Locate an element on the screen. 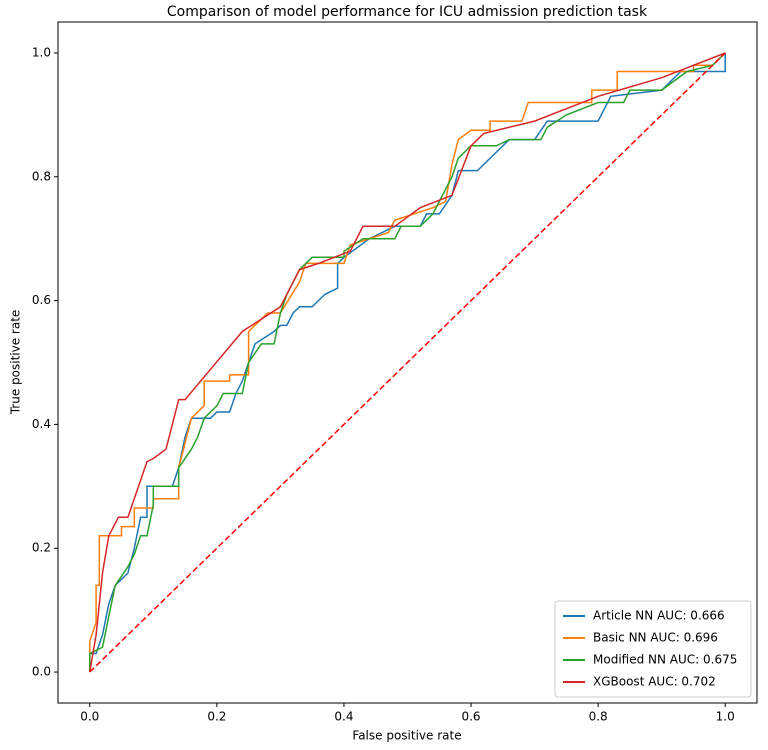 The height and width of the screenshot is (750, 768). y-tick-label: 0.0 is located at coordinates (41, 672).